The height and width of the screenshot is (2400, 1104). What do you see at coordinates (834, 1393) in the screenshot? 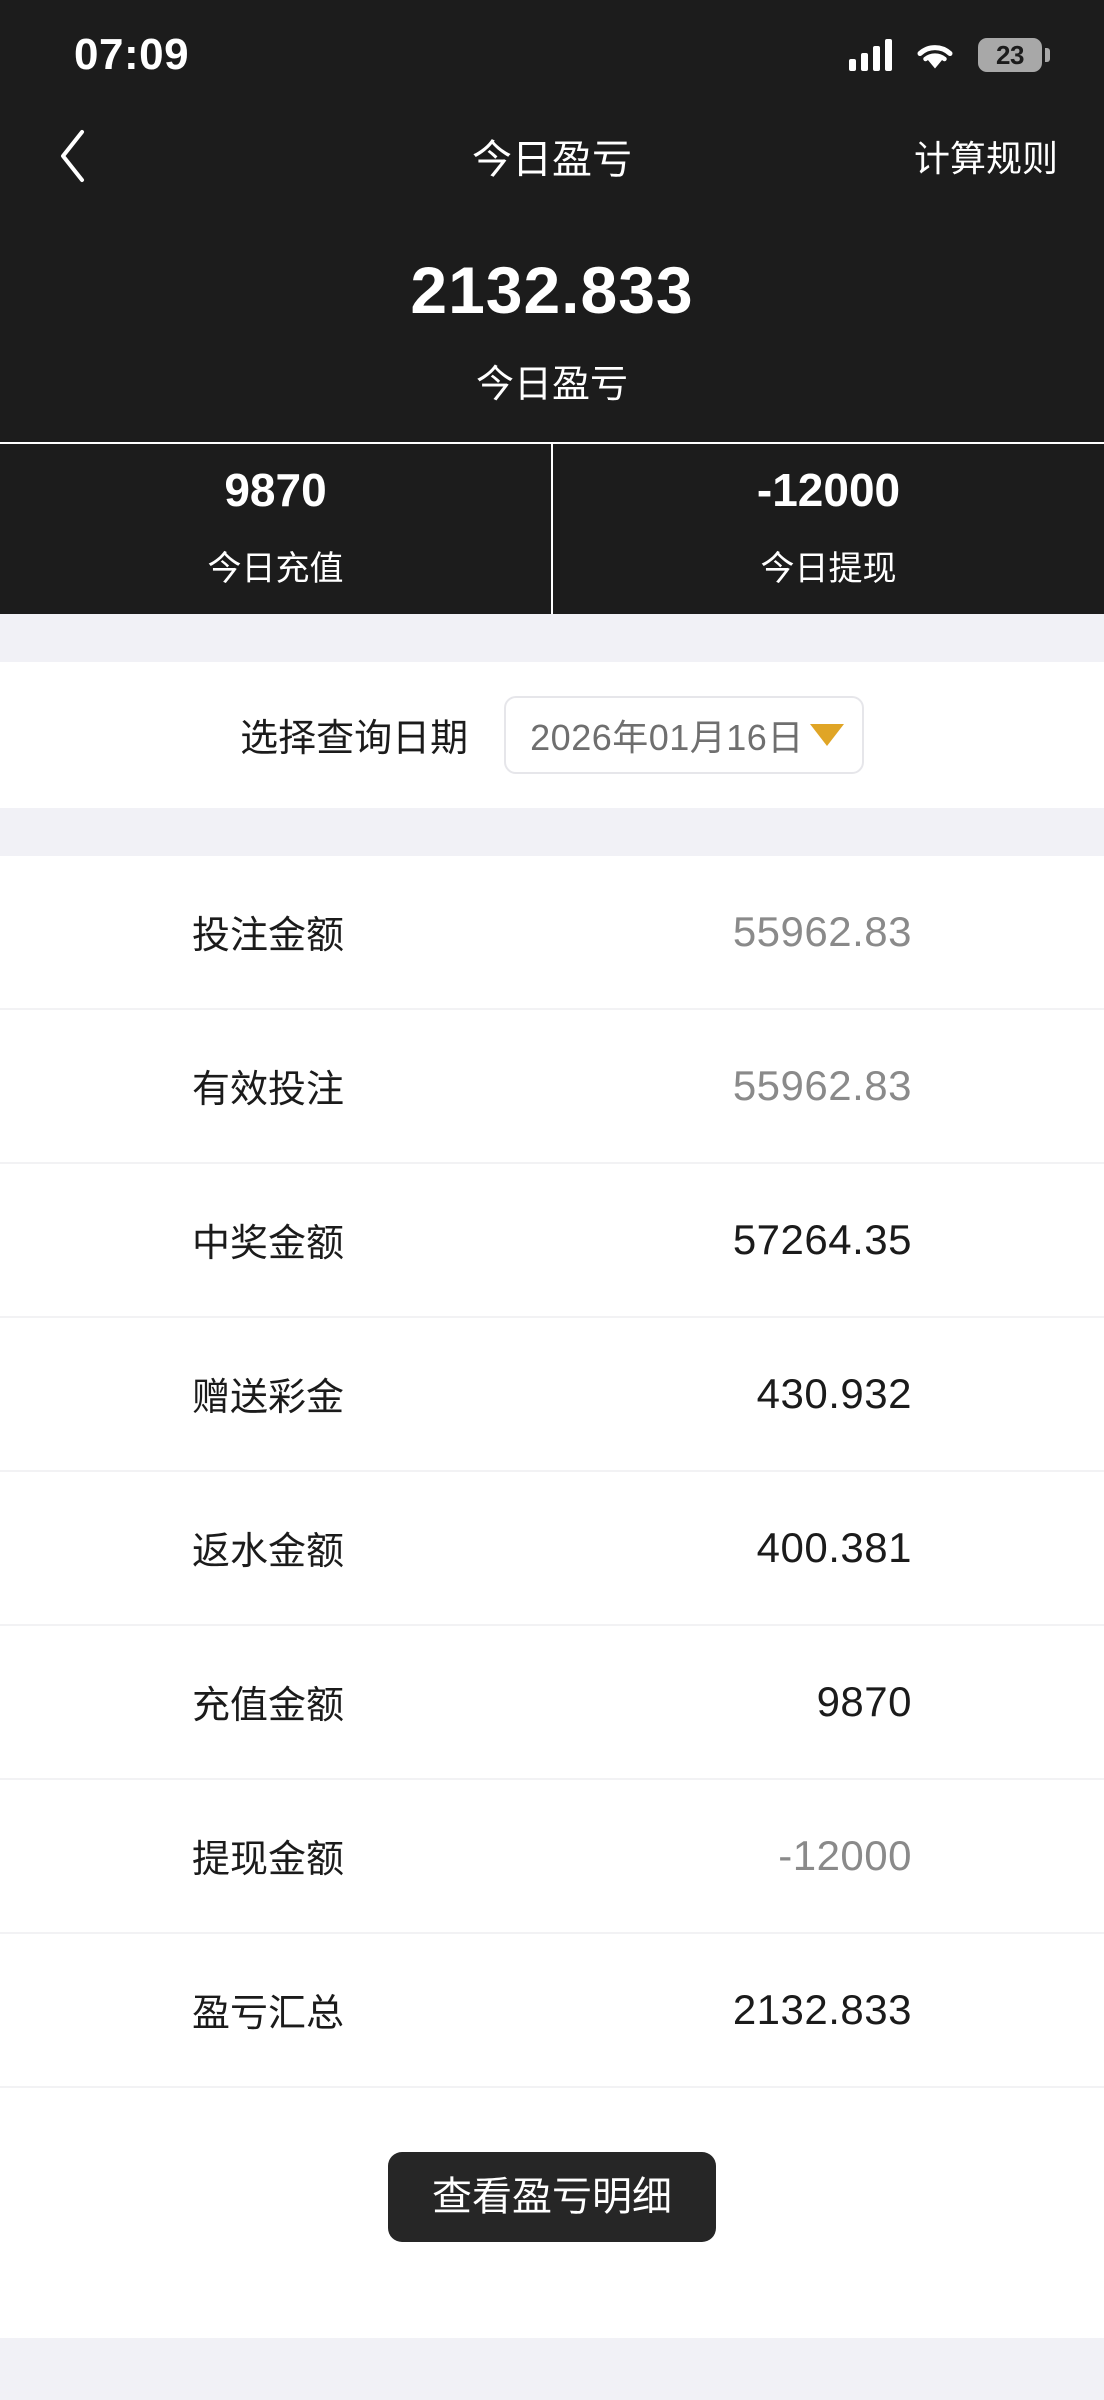
I see `row-value: 430.932` at bounding box center [834, 1393].